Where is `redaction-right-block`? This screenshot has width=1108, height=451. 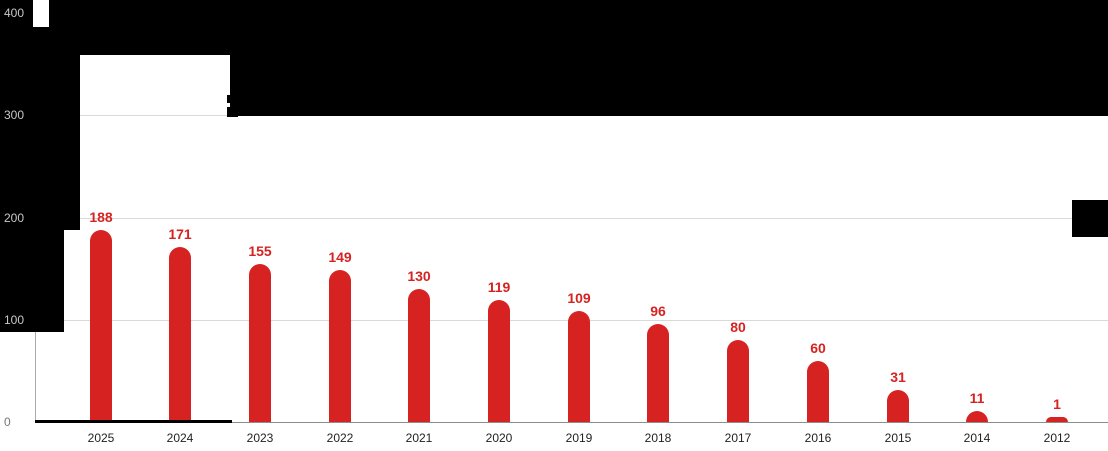 redaction-right-block is located at coordinates (1090, 218).